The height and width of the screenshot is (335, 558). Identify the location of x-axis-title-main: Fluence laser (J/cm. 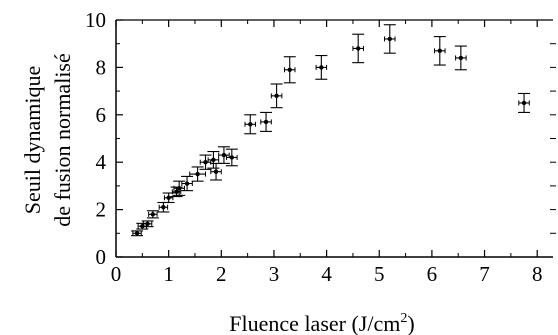
(314, 323).